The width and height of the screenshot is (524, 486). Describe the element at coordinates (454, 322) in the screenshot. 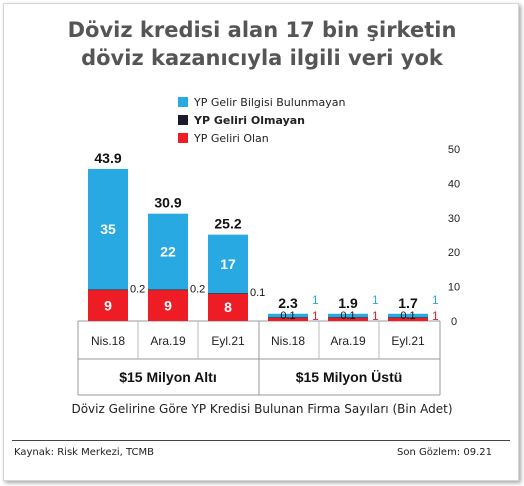

I see `y-tick-label-0: 0` at that location.